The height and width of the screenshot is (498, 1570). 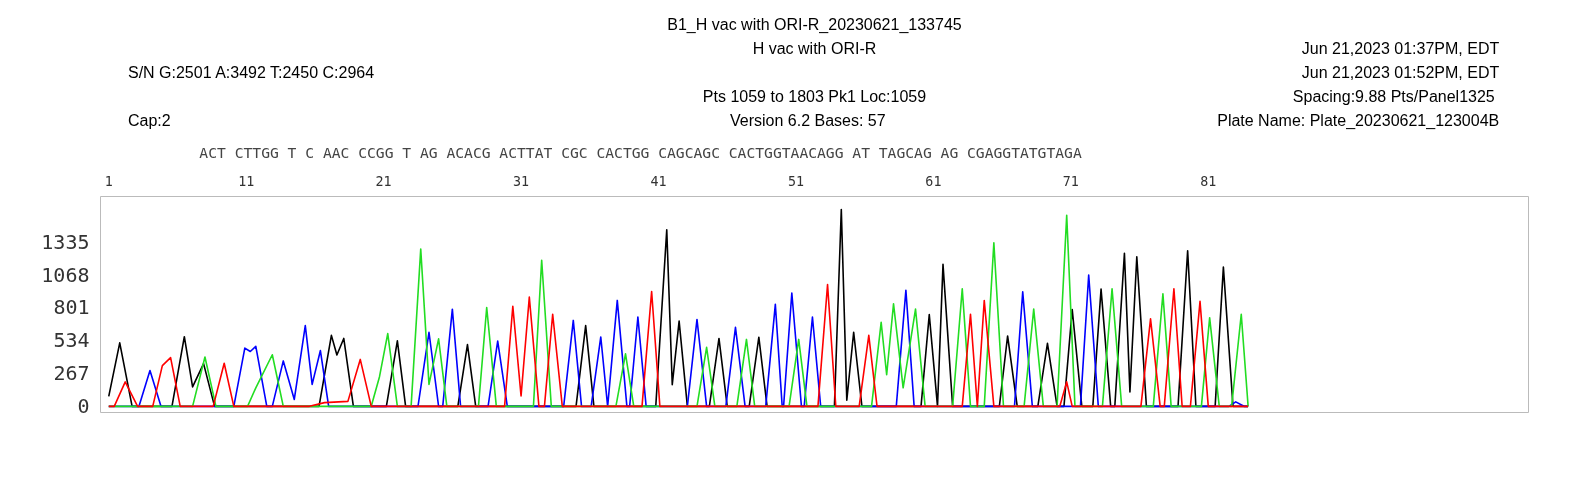 What do you see at coordinates (808, 120) in the screenshot?
I see `text: Version 6.2 Bases: 57` at bounding box center [808, 120].